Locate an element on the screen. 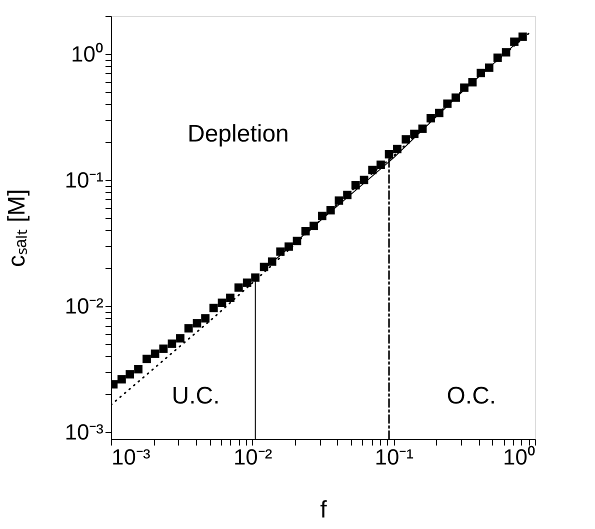 Image resolution: width=595 pixels, height=529 pixels. annotation: U.C. is located at coordinates (196, 396).